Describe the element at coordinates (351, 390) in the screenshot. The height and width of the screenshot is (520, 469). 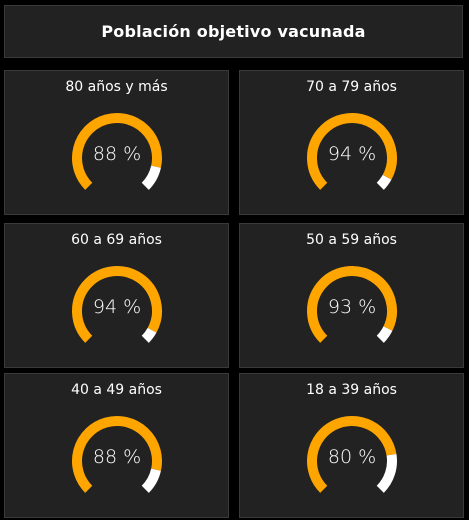
I see `card-label: 18 a 39 años` at that location.